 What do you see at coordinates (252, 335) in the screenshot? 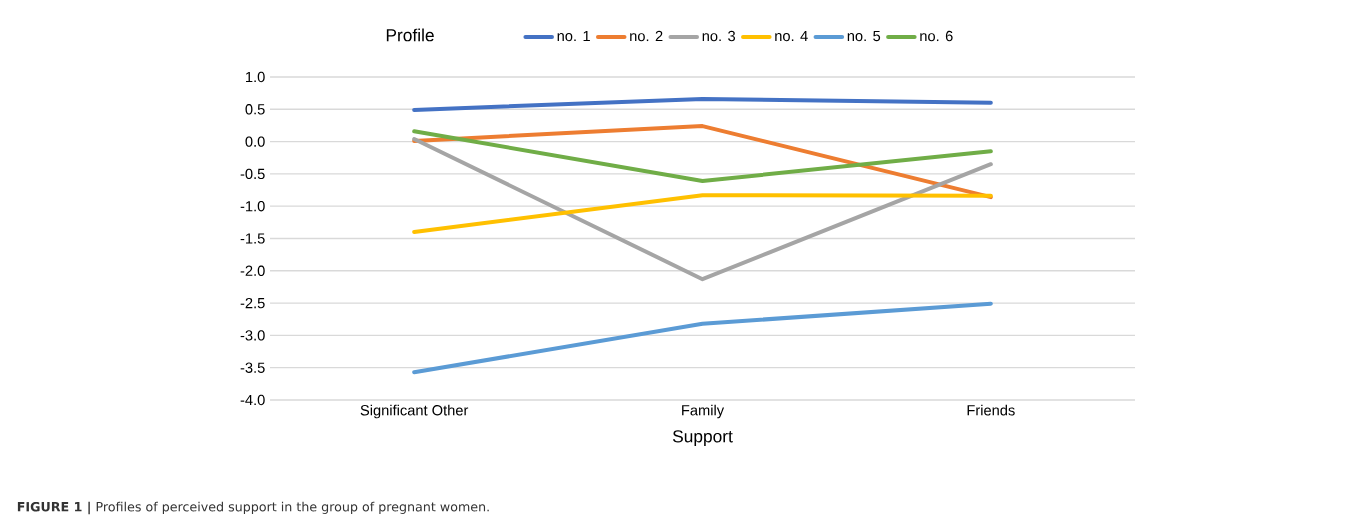
I see `y-tick-label: -3.0` at bounding box center [252, 335].